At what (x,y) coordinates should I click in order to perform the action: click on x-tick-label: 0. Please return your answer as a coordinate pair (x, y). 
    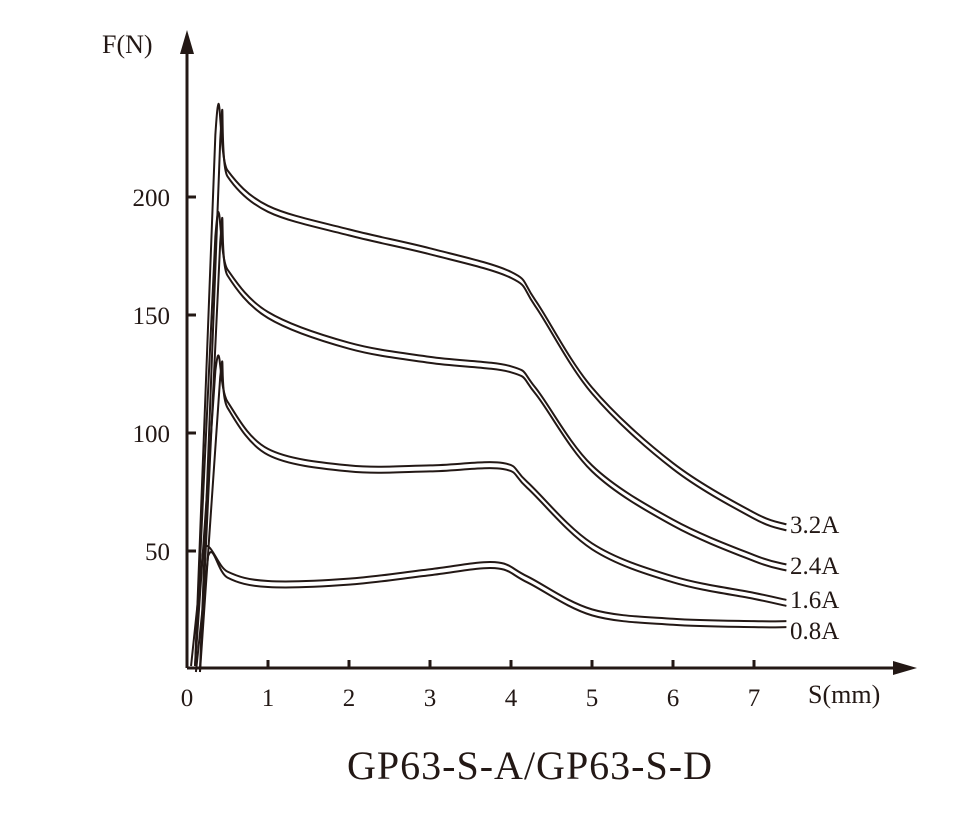
    Looking at the image, I should click on (187, 698).